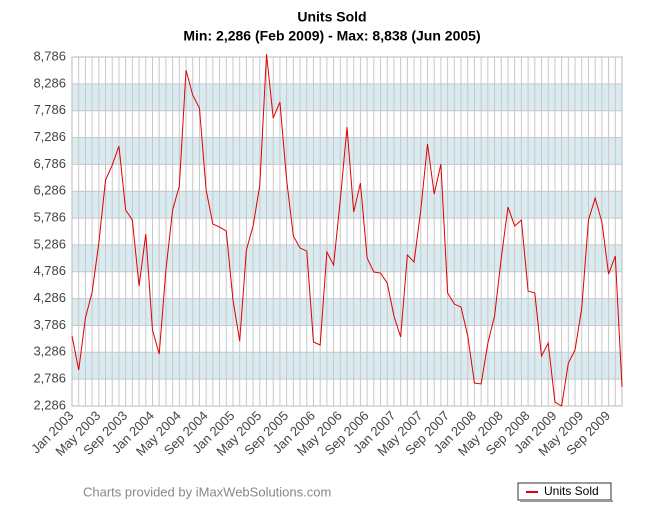 The image size is (653, 518). What do you see at coordinates (49, 136) in the screenshot?
I see `y-tick-label: 7,286` at bounding box center [49, 136].